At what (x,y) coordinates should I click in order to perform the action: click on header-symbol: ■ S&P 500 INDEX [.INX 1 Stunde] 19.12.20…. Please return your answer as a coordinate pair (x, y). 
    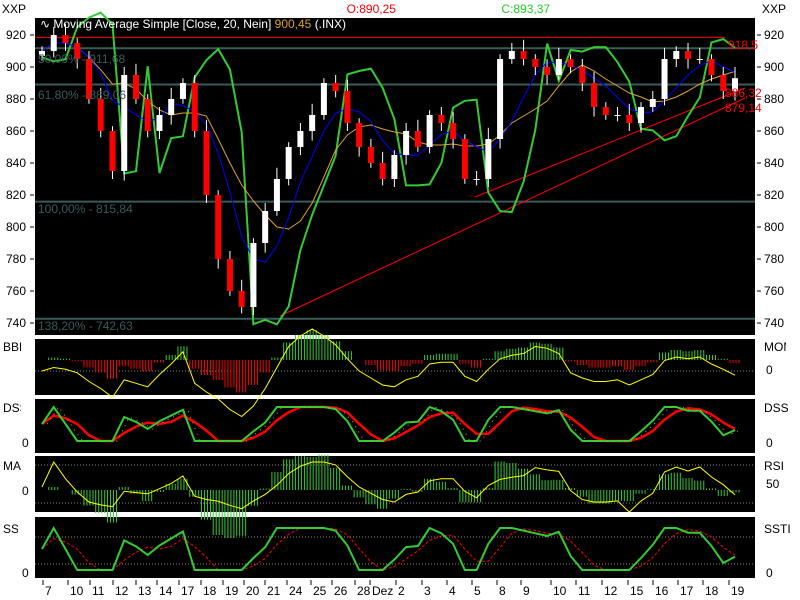
    Looking at the image, I should click on (295, 9).